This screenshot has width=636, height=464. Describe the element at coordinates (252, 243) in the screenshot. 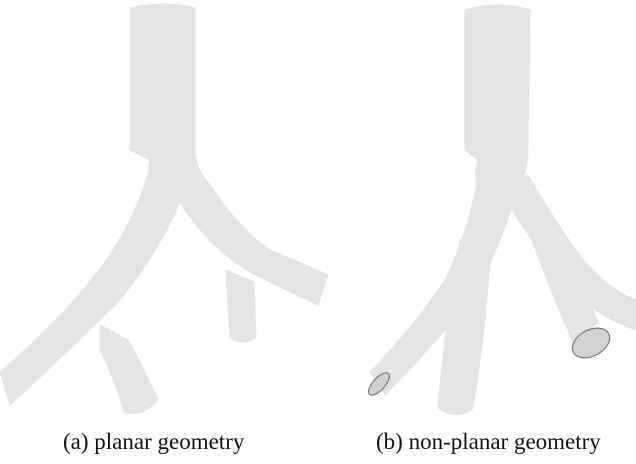

I see `planar-right-main-bronchus` at that location.